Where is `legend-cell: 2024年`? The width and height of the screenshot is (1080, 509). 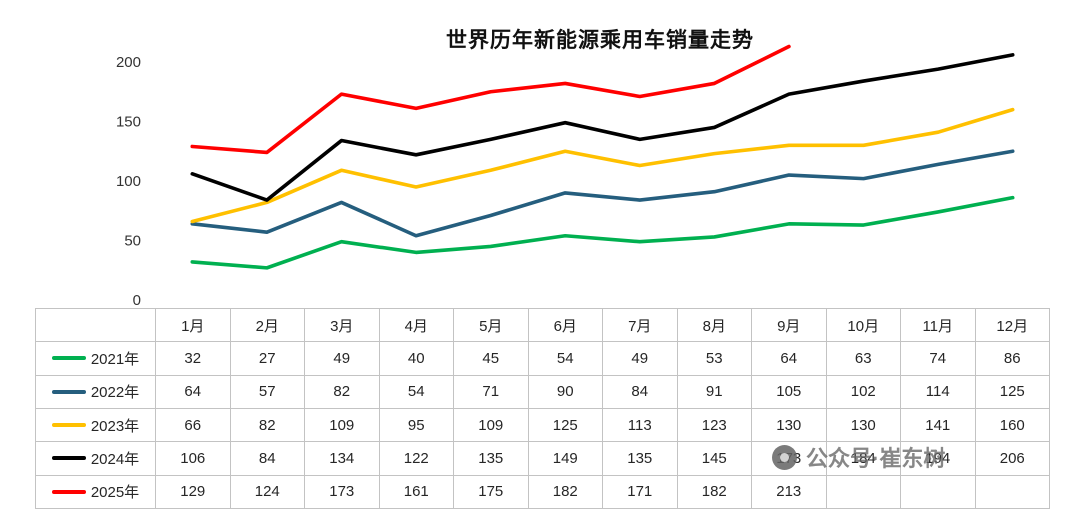 legend-cell: 2024年 is located at coordinates (95, 458).